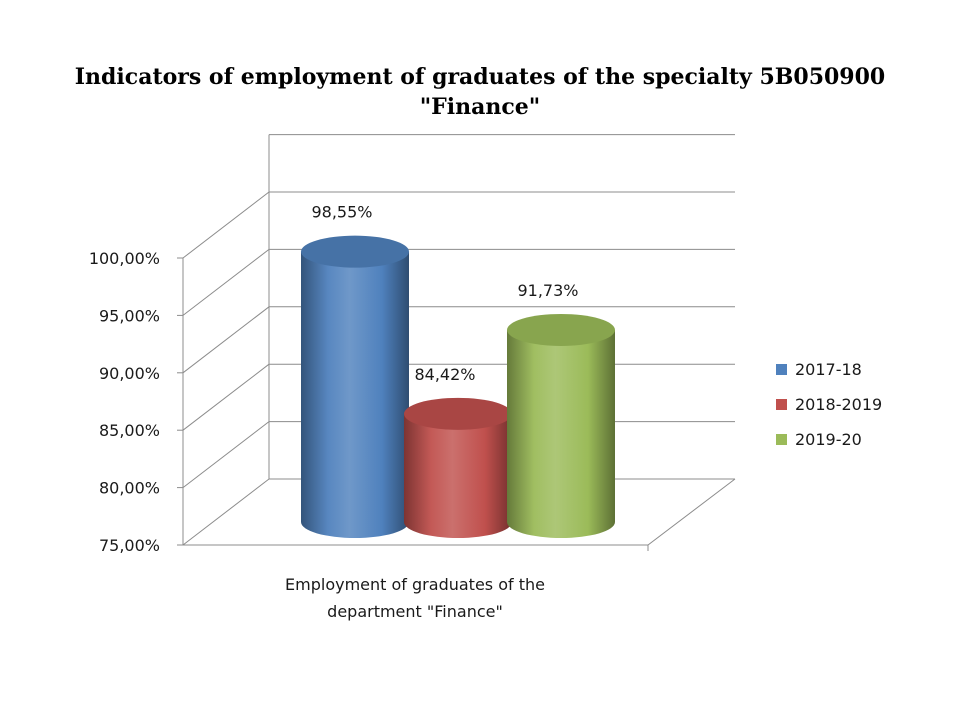 The height and width of the screenshot is (720, 960). Describe the element at coordinates (129, 430) in the screenshot. I see `y-tick-label: 85,00%` at that location.